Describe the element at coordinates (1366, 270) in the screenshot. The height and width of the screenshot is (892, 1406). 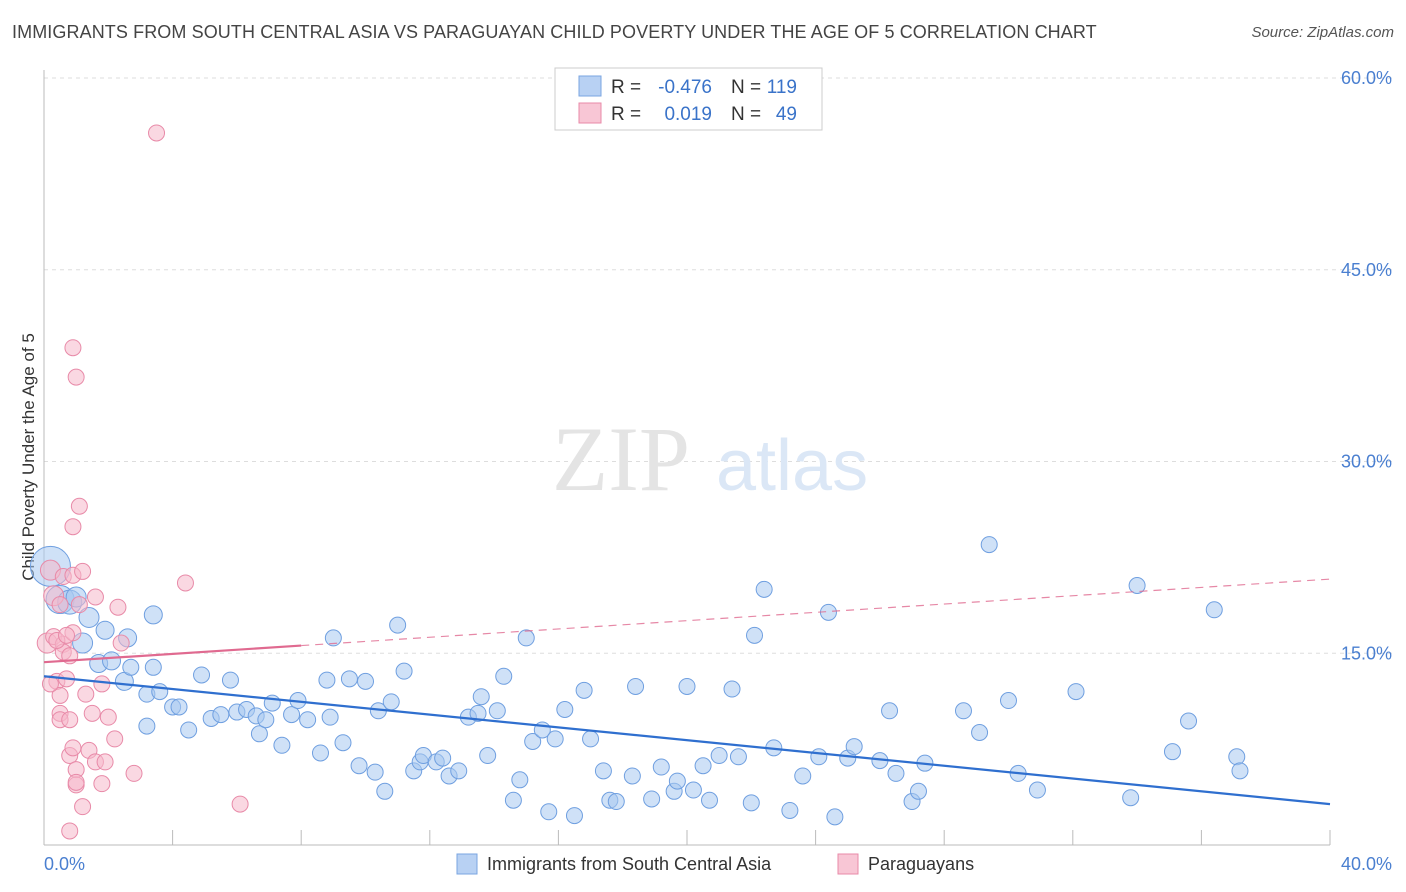
I see `y-tick-label: 45.0%` at that location.